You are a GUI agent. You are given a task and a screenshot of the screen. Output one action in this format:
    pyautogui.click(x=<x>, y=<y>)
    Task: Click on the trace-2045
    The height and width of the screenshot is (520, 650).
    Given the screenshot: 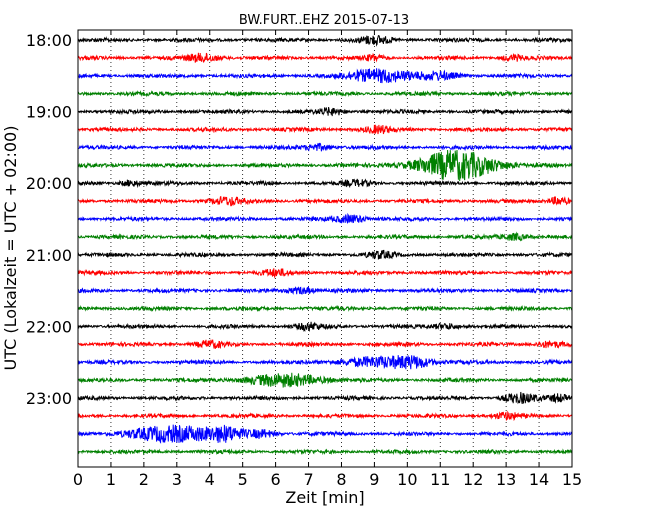 What is the action you would take?
    pyautogui.click(x=325, y=236)
    